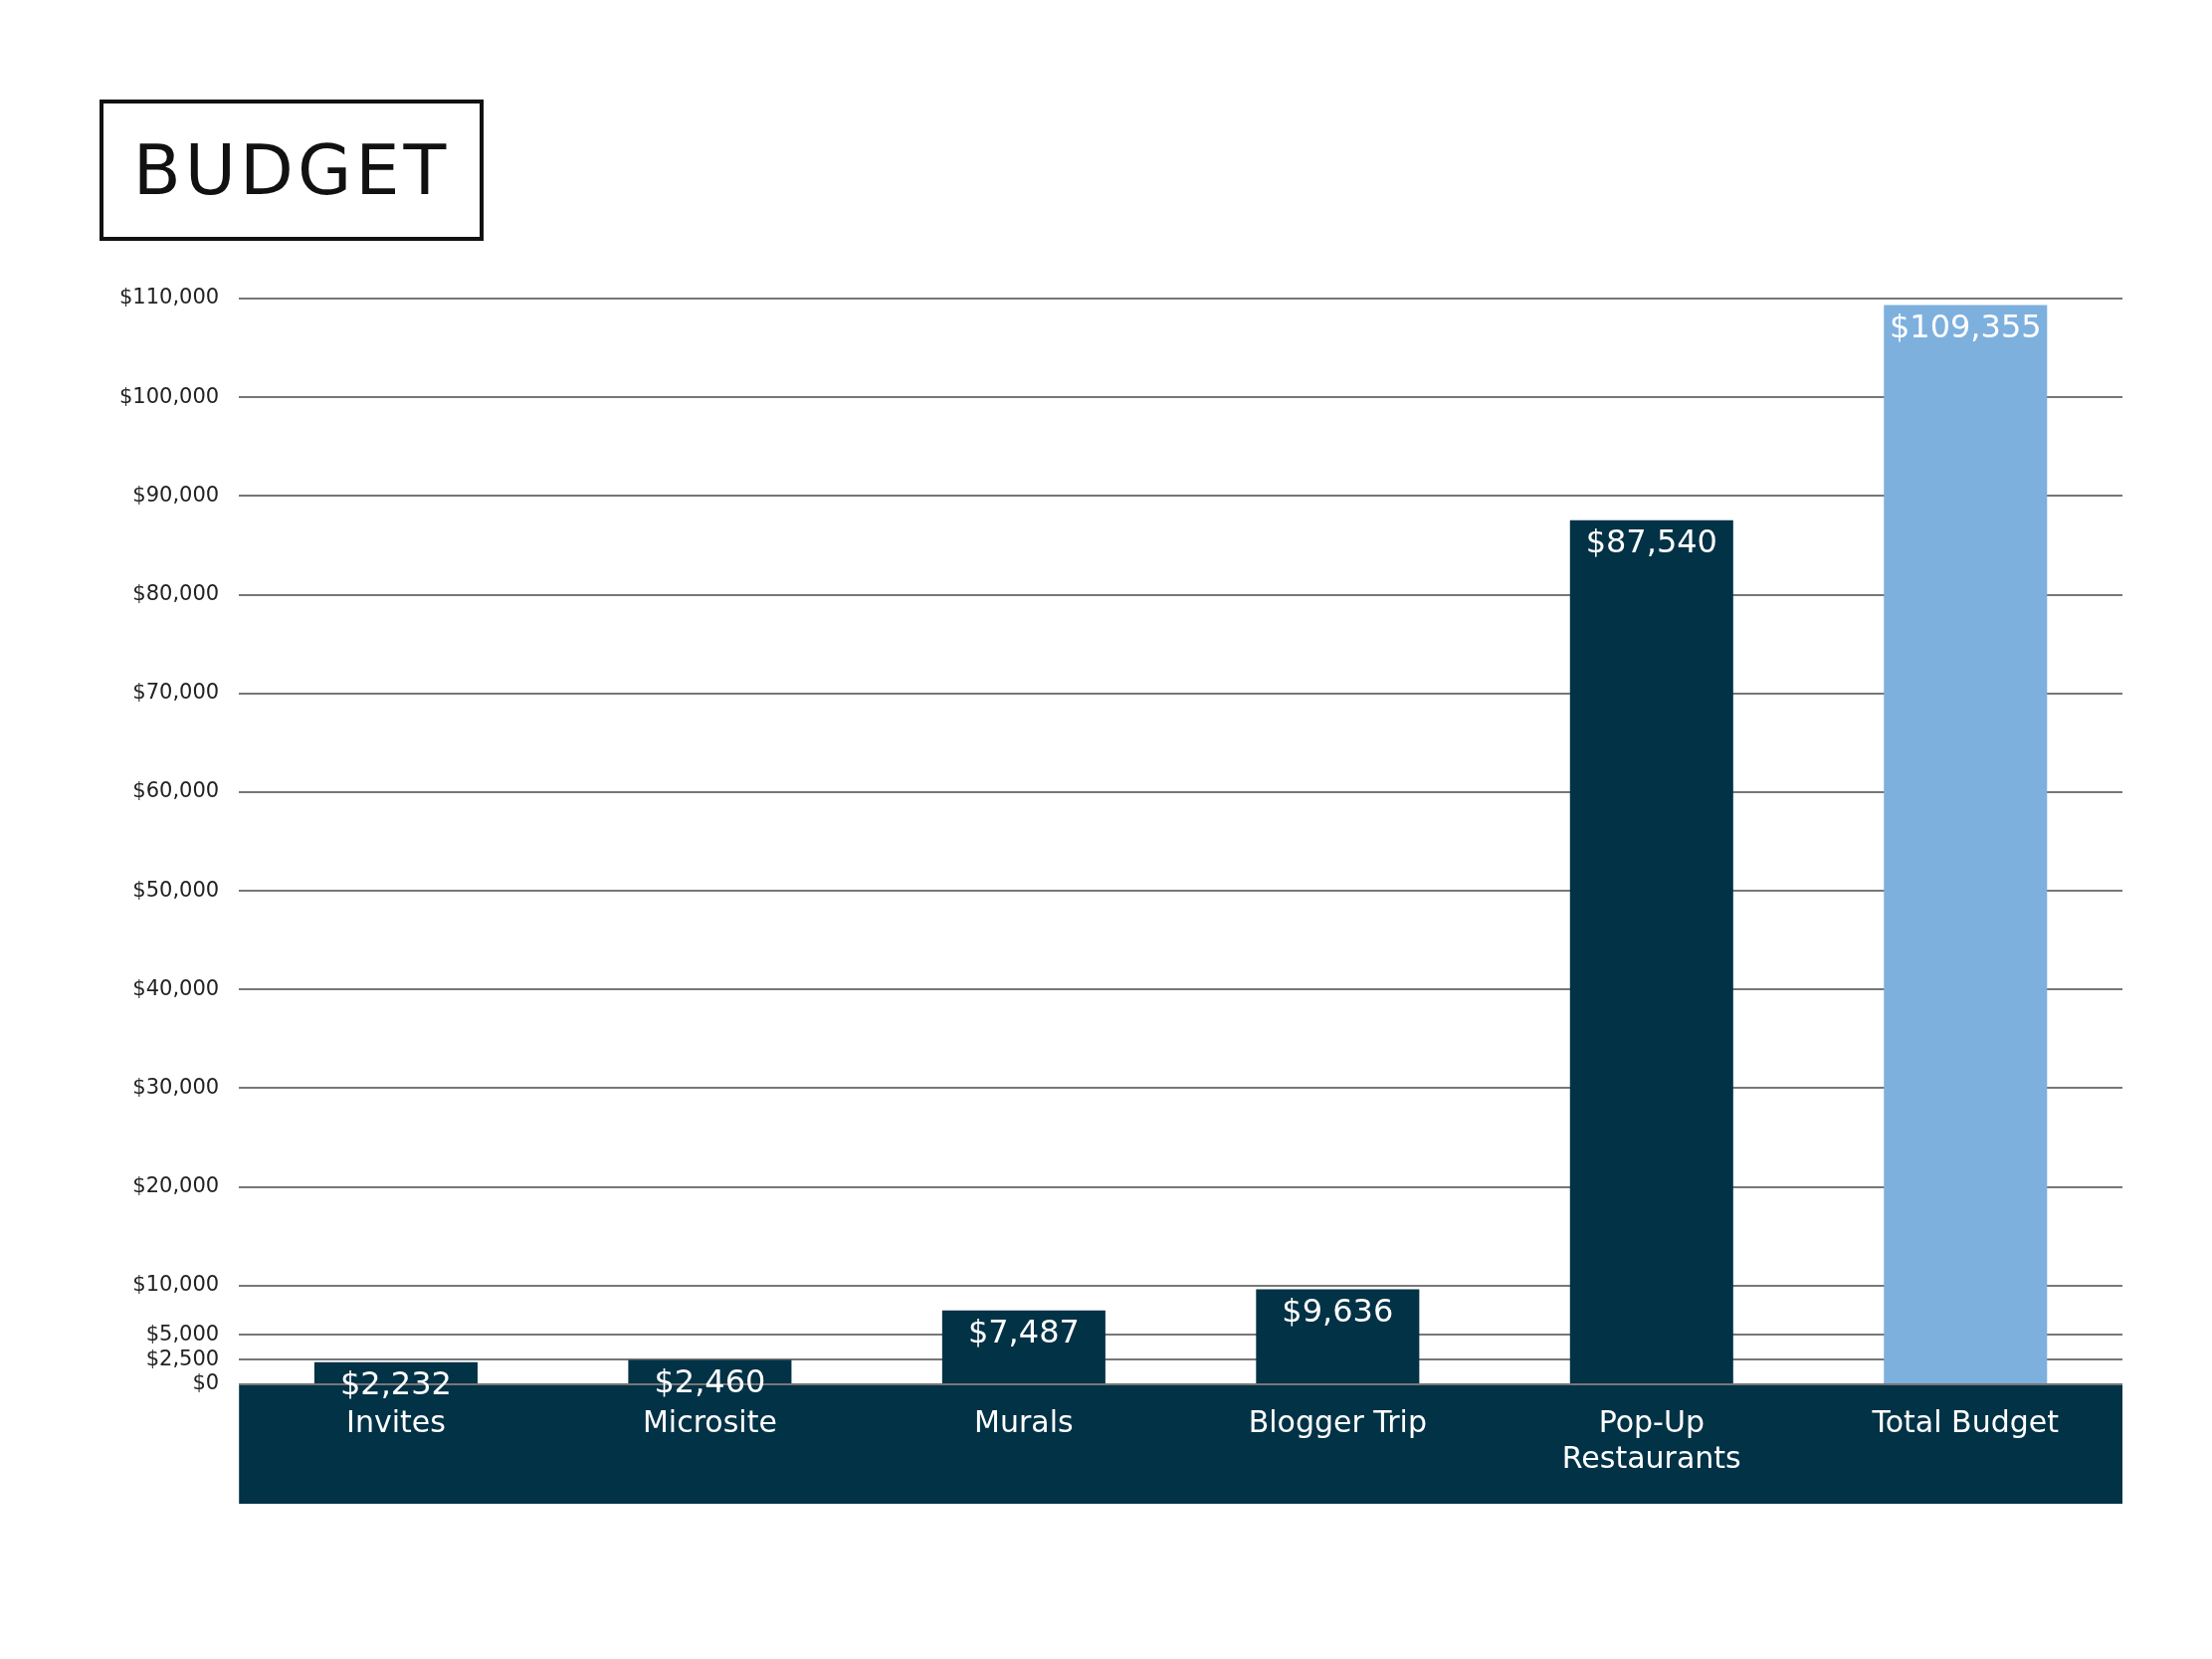 The width and height of the screenshot is (2212, 1659). Describe the element at coordinates (169, 297) in the screenshot. I see `y-tick-label: $110,000` at that location.